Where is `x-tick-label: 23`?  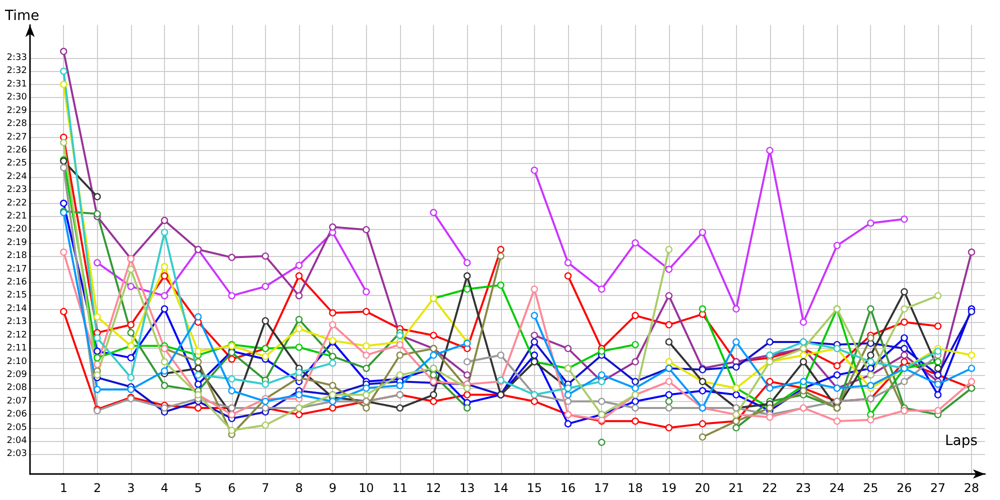 x-tick-label: 23 is located at coordinates (804, 488).